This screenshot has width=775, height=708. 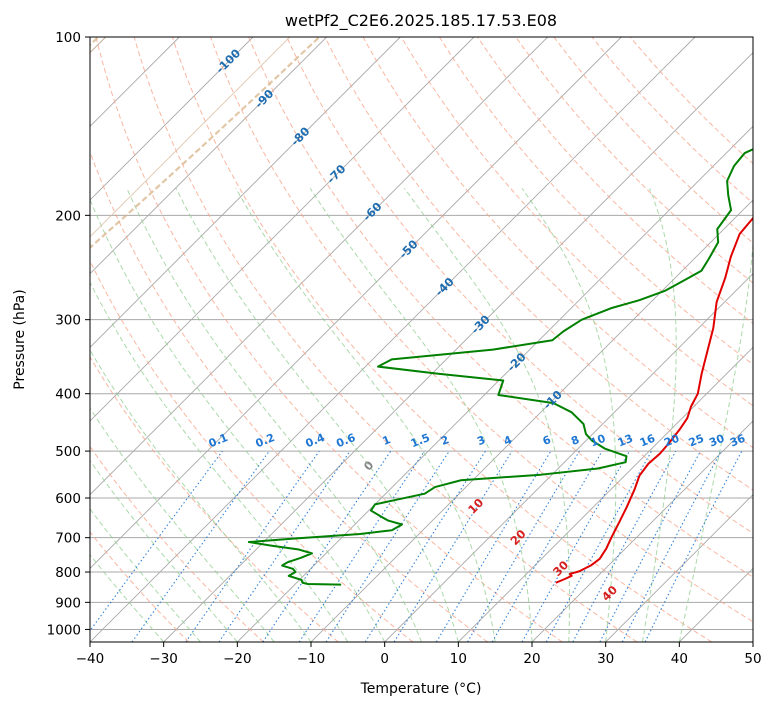 What do you see at coordinates (64, 630) in the screenshot?
I see `y-tick-label: 1000` at bounding box center [64, 630].